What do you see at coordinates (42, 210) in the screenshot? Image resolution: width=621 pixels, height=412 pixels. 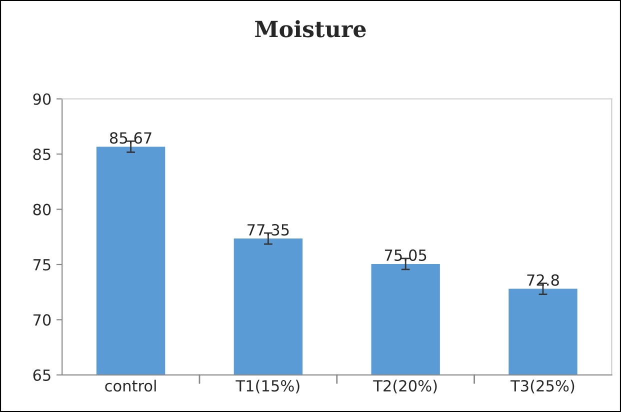 I see `y-tick-label: 80` at bounding box center [42, 210].